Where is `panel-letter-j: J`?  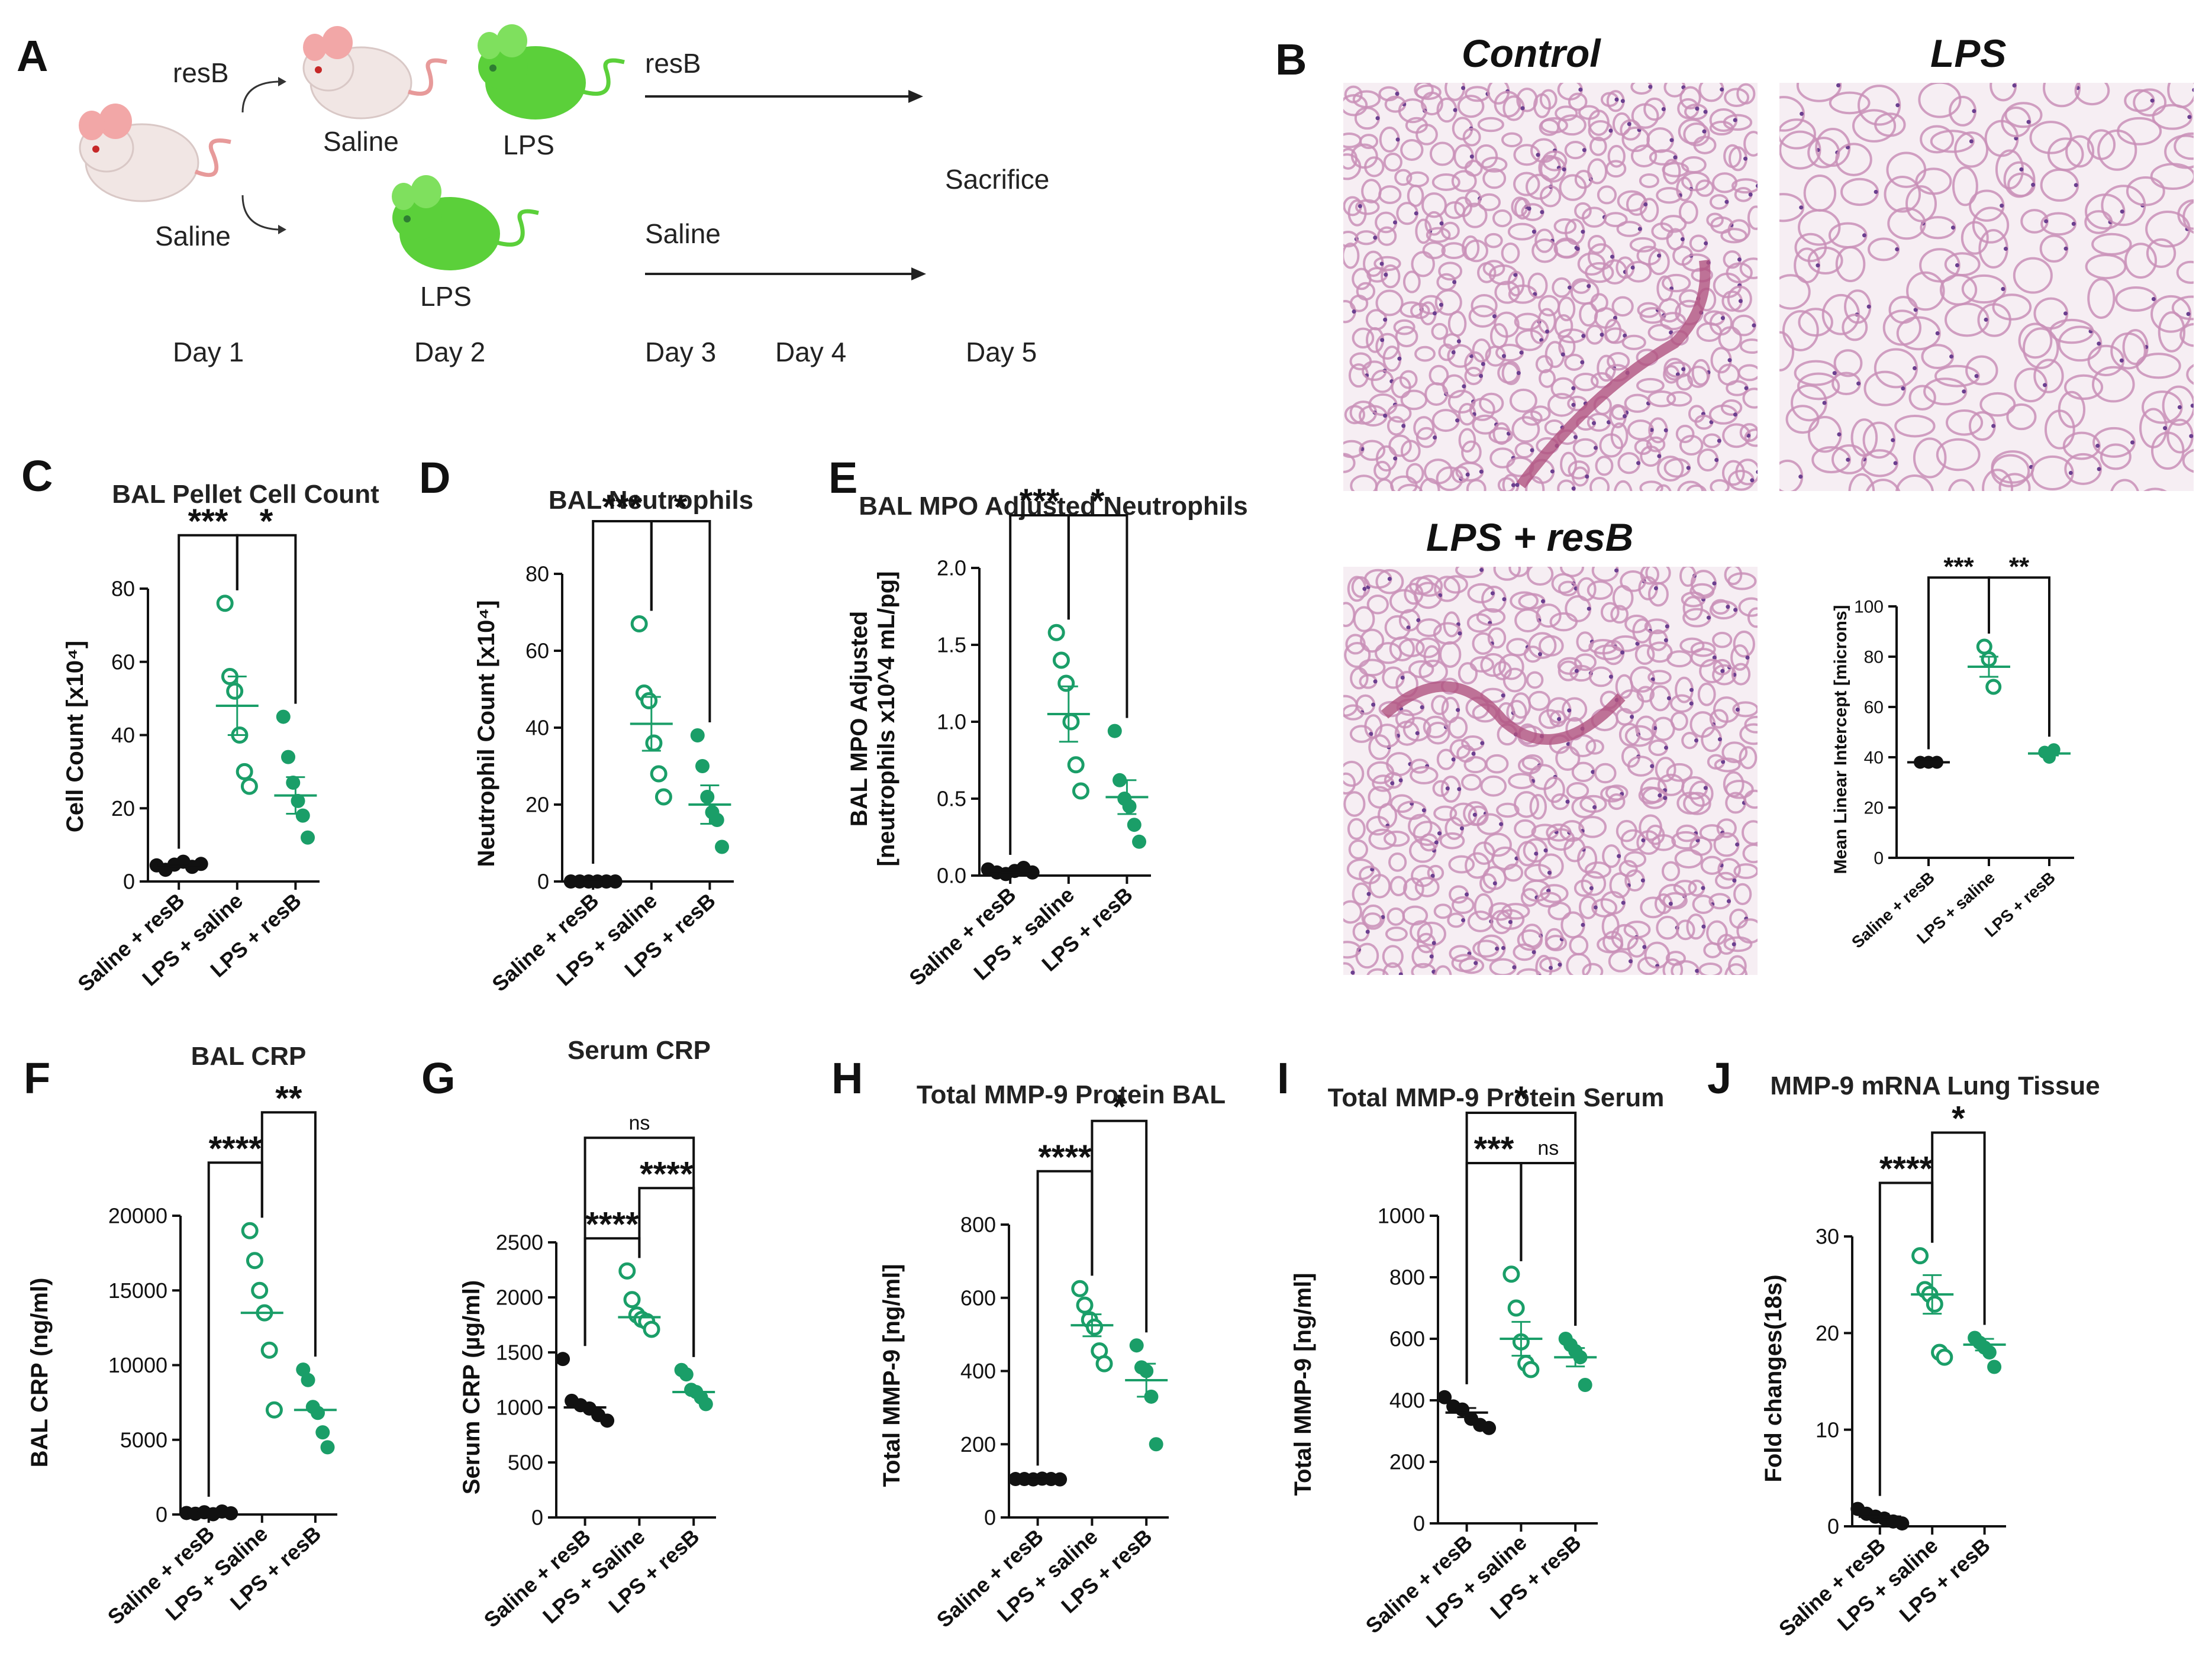
panel-letter-j: J is located at coordinates (1719, 1078).